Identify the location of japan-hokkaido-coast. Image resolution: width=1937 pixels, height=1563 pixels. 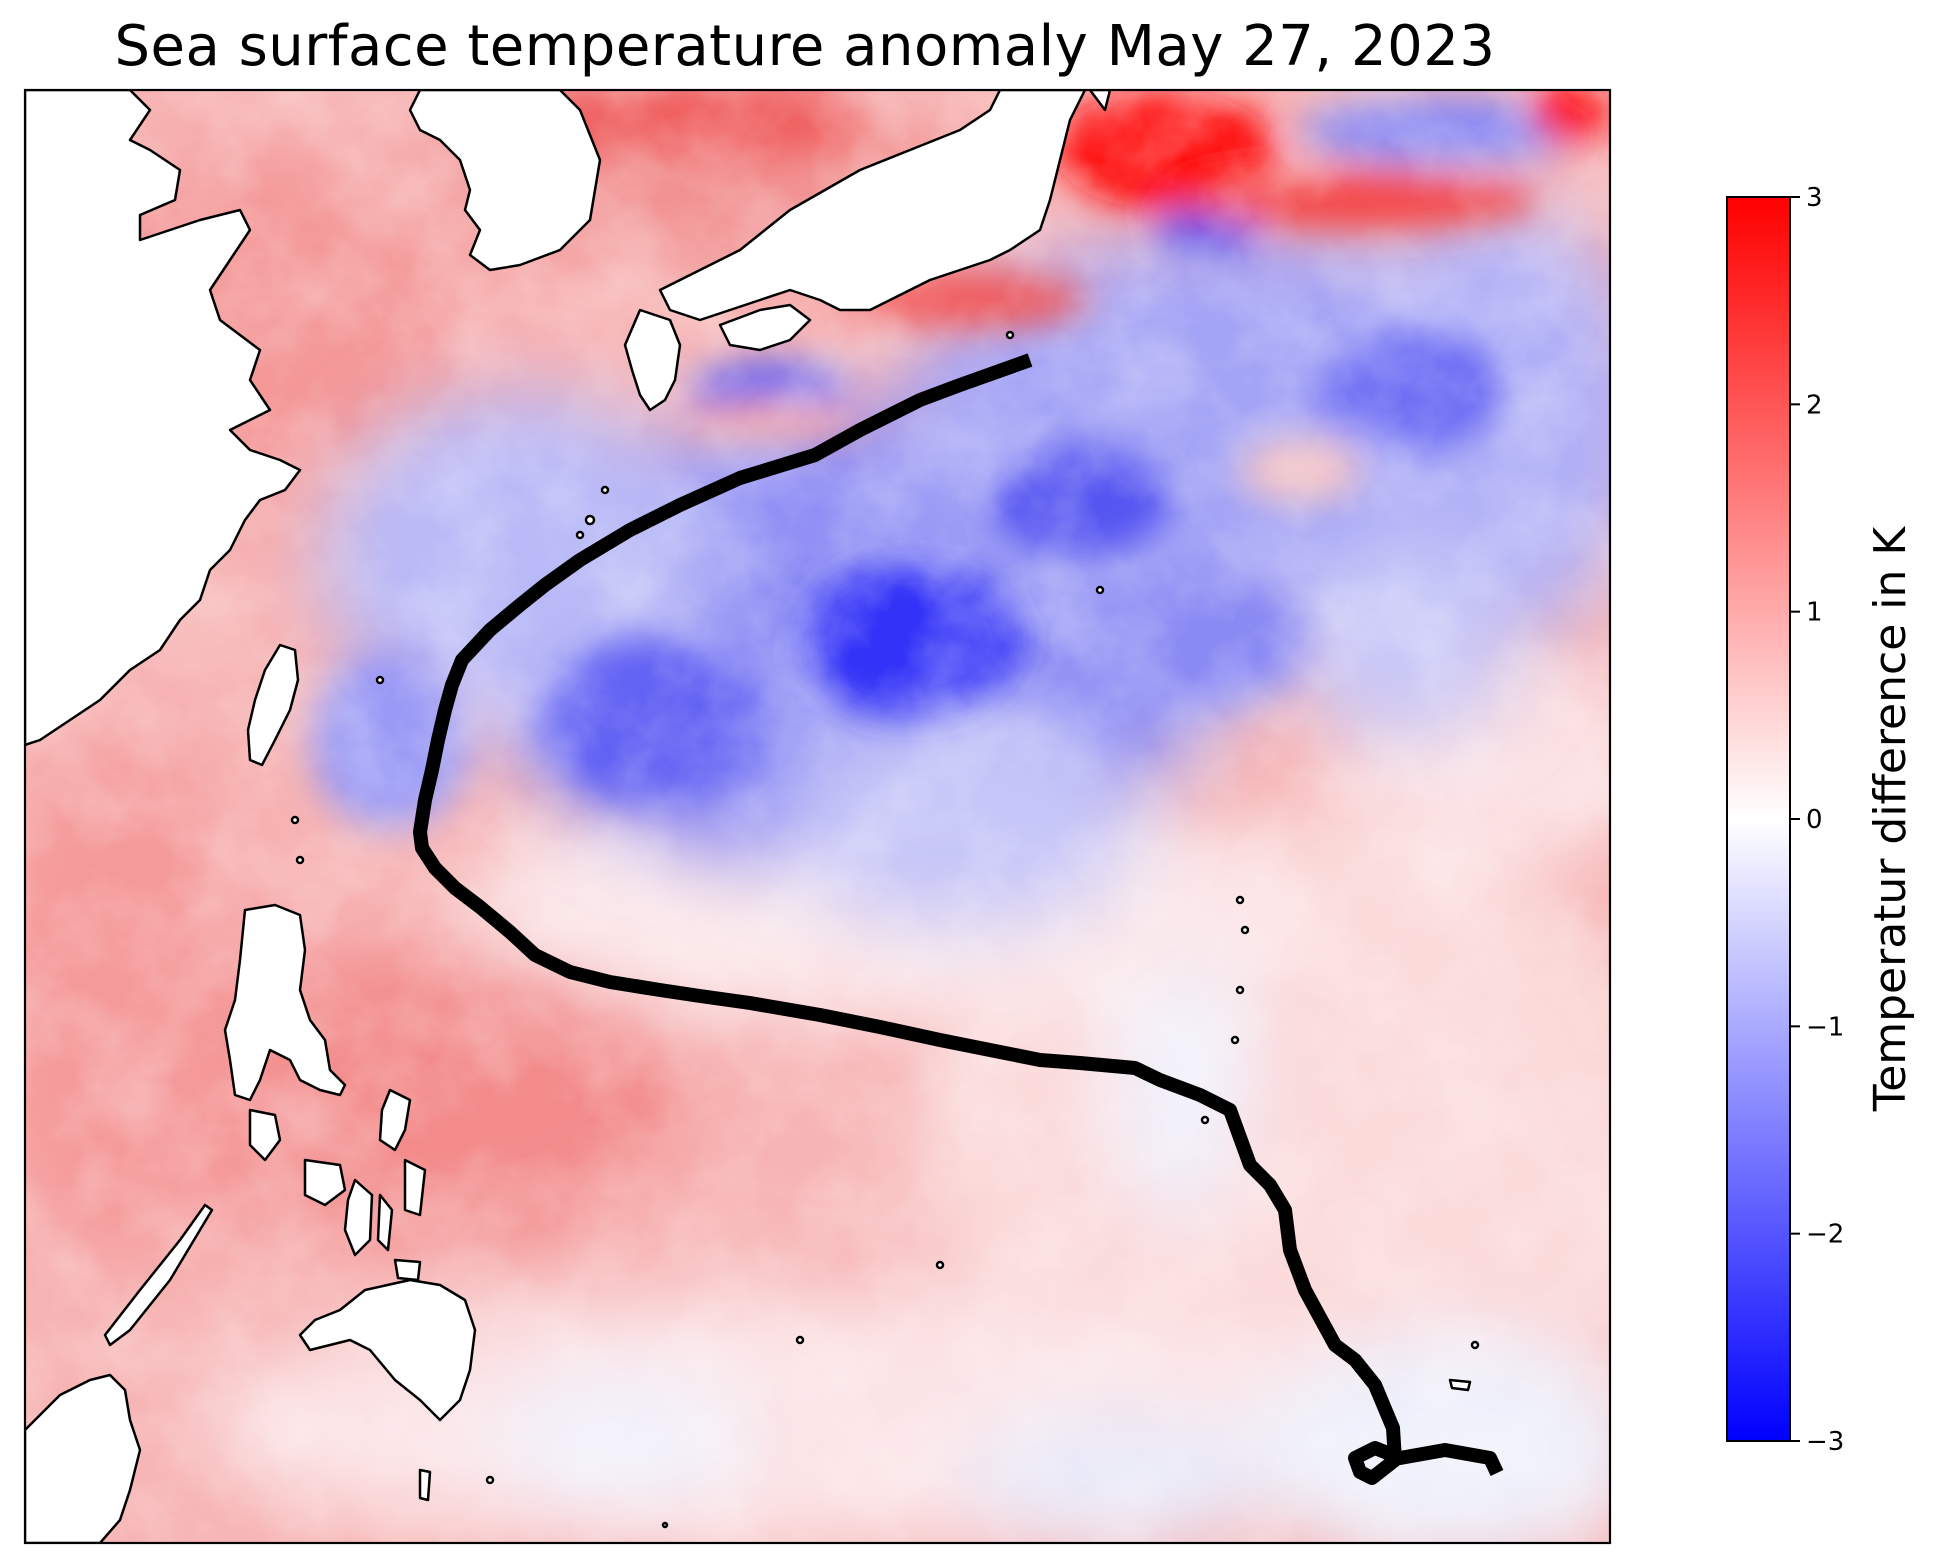
(1100, 101).